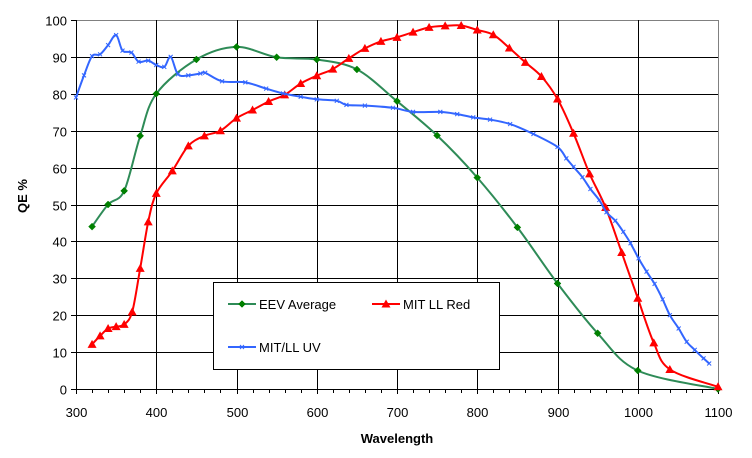 The width and height of the screenshot is (752, 458). I want to click on legend-label: MIT LL Red, so click(436, 304).